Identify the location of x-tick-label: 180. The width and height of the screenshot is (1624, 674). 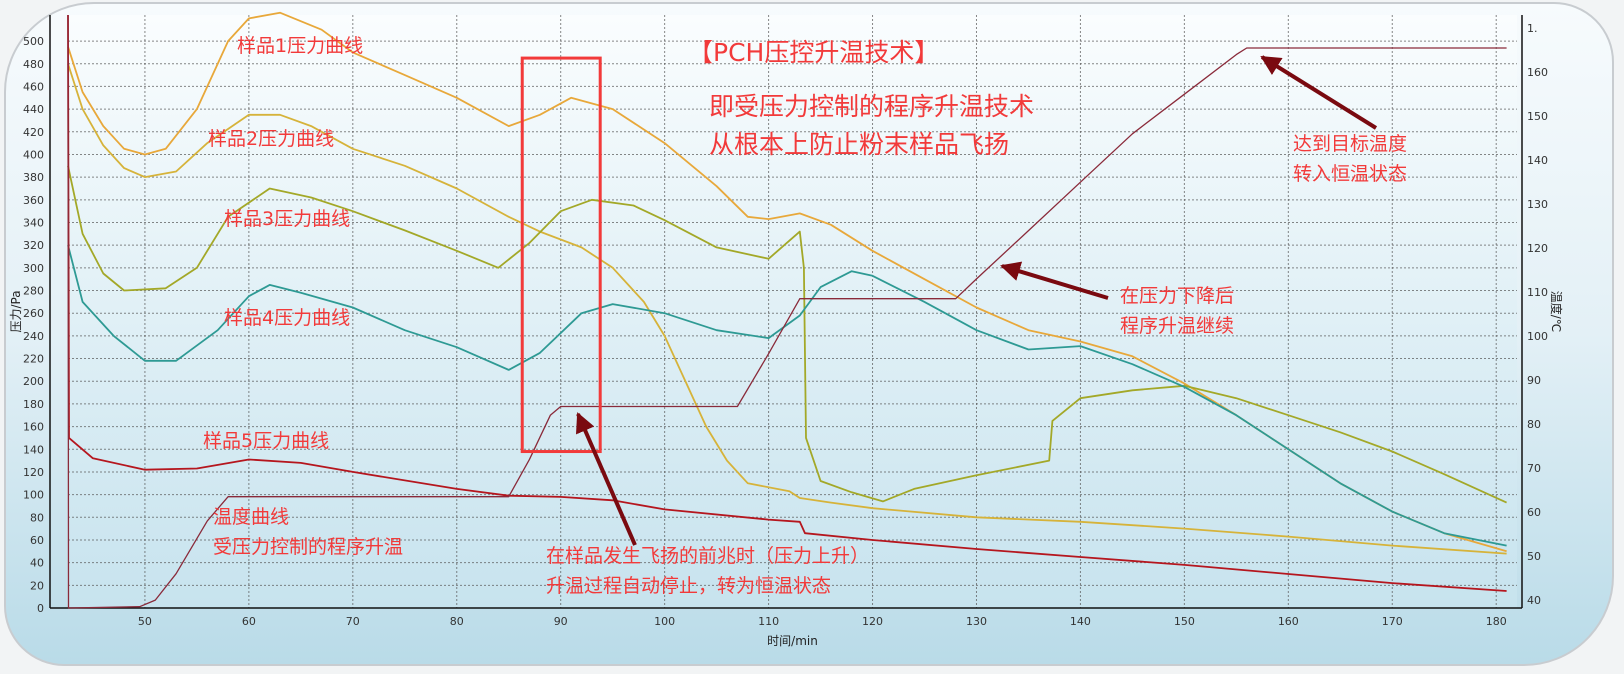
(1496, 621).